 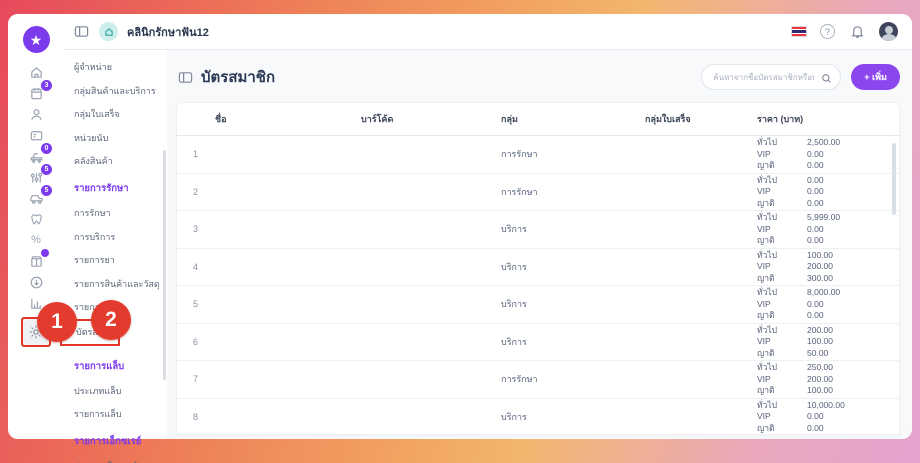 What do you see at coordinates (164, 265) in the screenshot?
I see `sidebar-scrollbar` at bounding box center [164, 265].